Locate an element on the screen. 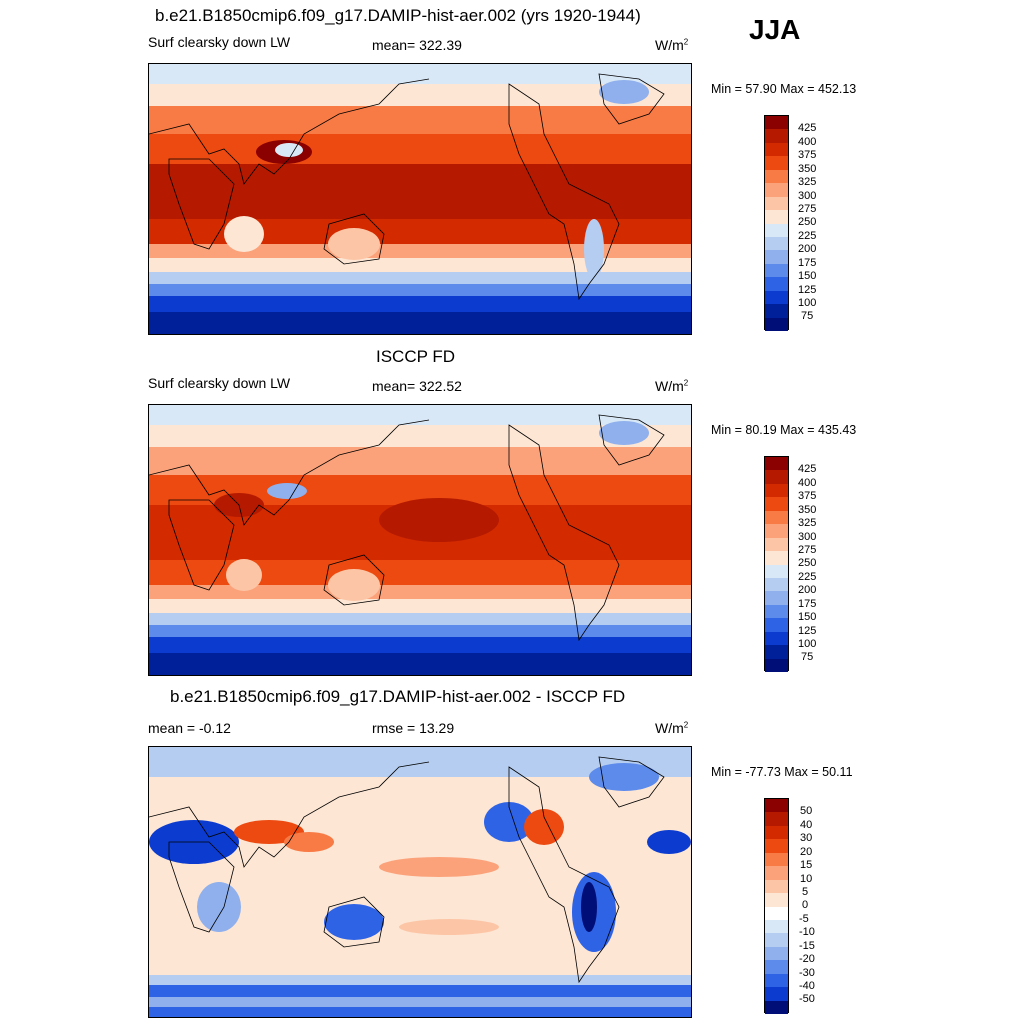 This screenshot has width=1024, height=1024. colorbar-tick-label: -10 is located at coordinates (807, 932).